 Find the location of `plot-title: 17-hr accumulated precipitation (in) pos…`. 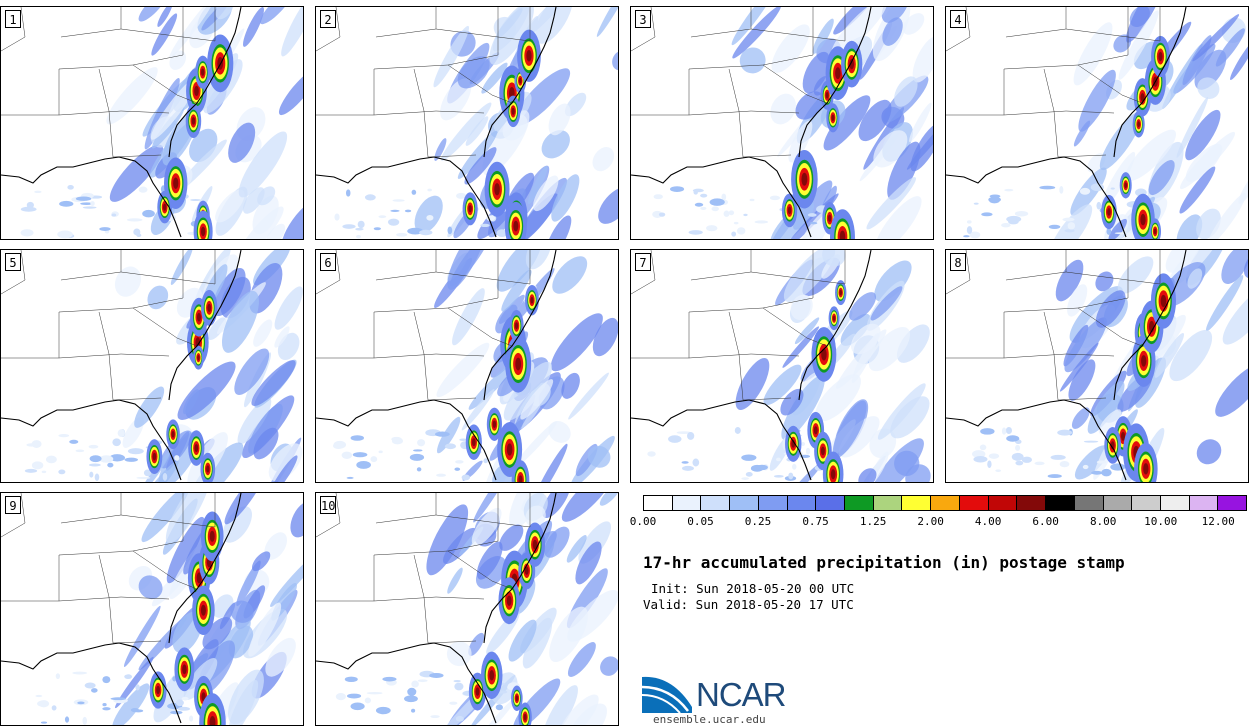

plot-title: 17-hr accumulated precipitation (in) pos… is located at coordinates (884, 562).